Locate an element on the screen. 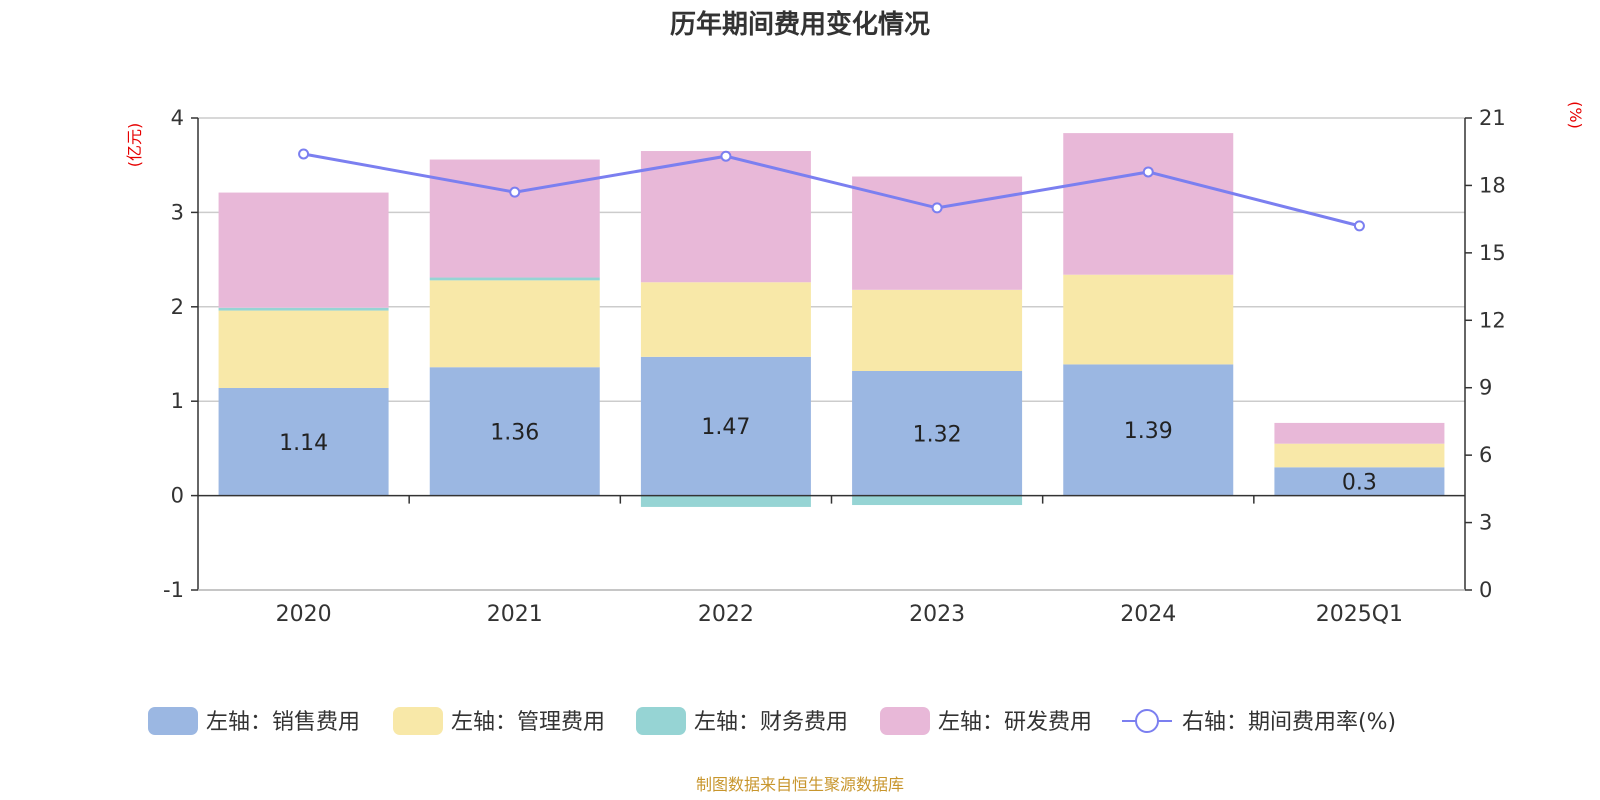 The height and width of the screenshot is (800, 1600). rate-line is located at coordinates (831, 190).